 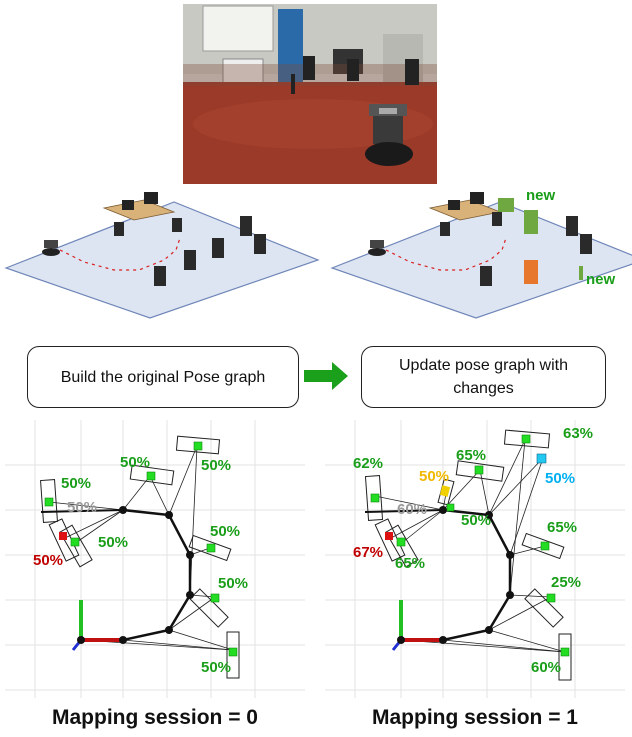 What do you see at coordinates (410, 563) in the screenshot?
I see `label-left-mid: 65%` at bounding box center [410, 563].